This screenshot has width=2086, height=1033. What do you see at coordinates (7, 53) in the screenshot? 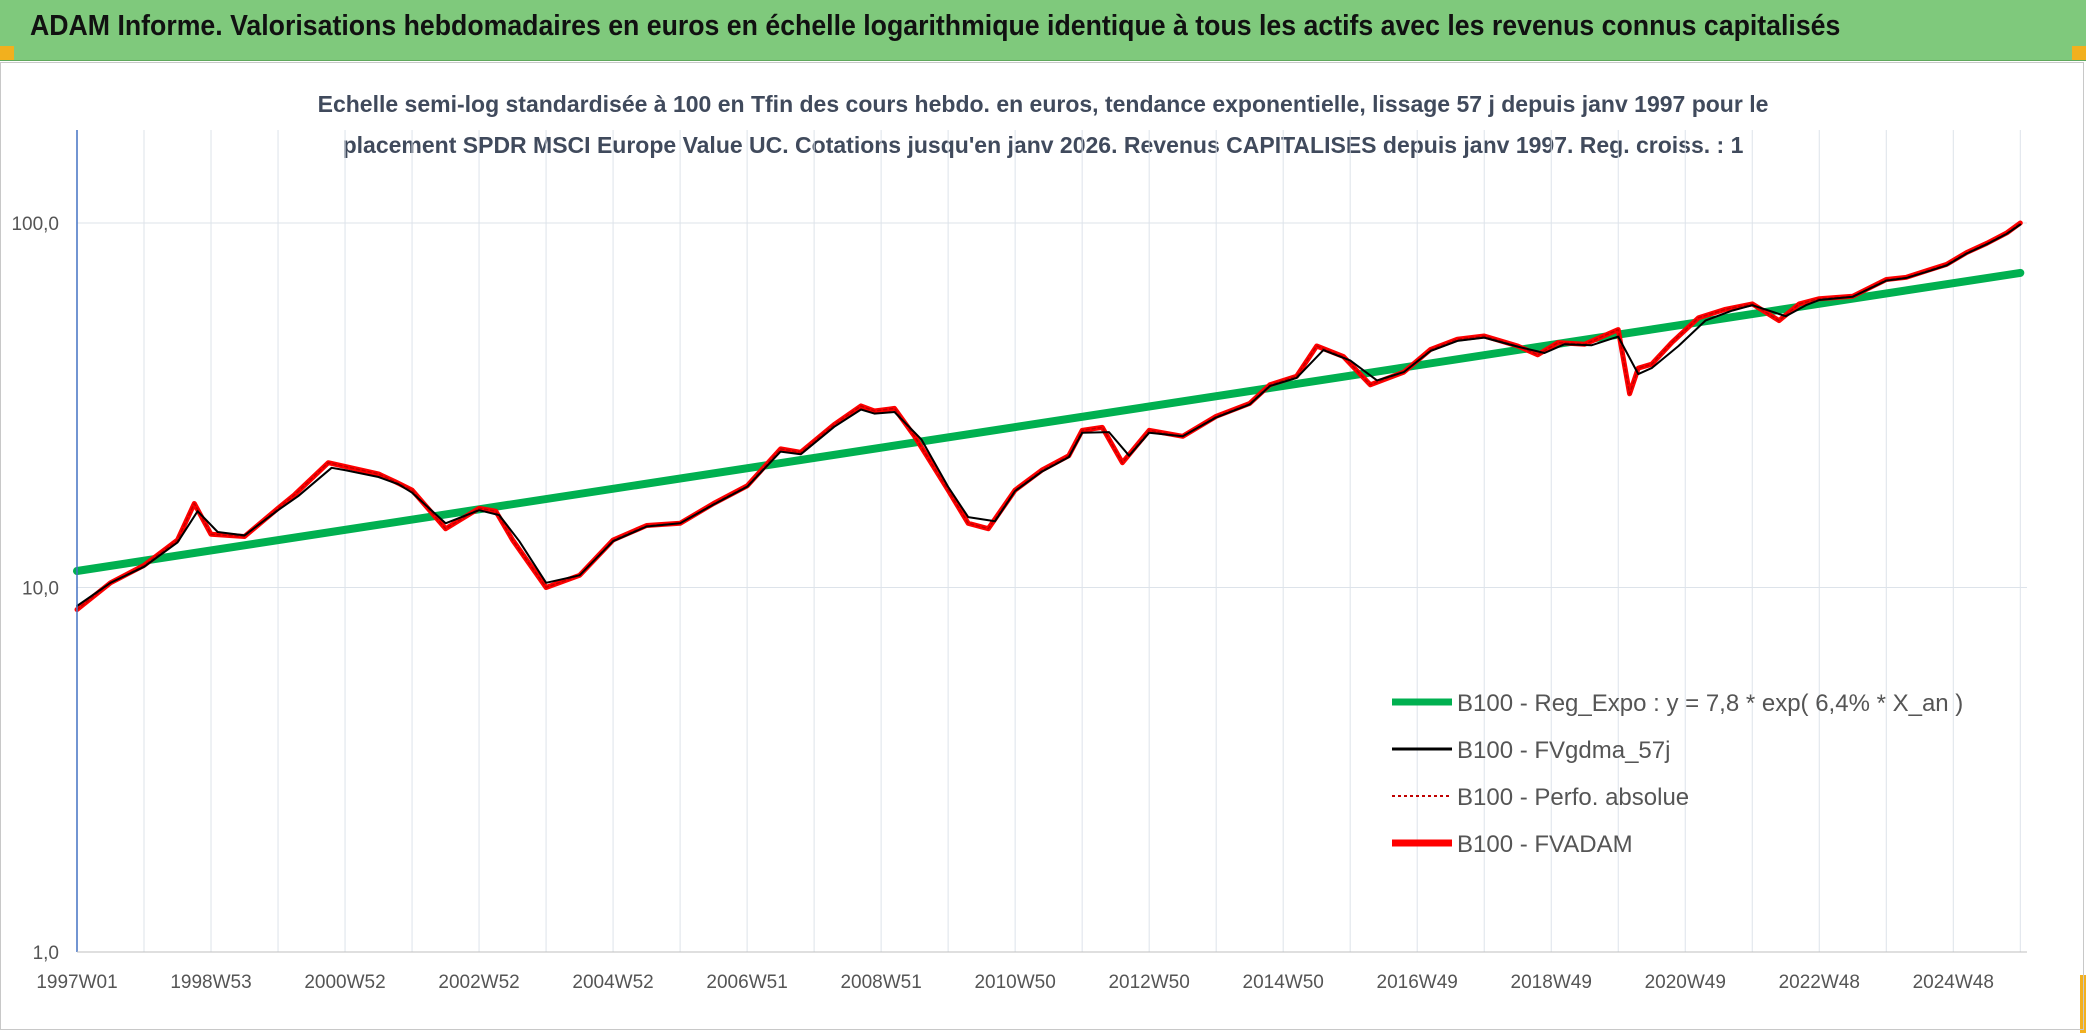
I see `corner-accent-left` at bounding box center [7, 53].